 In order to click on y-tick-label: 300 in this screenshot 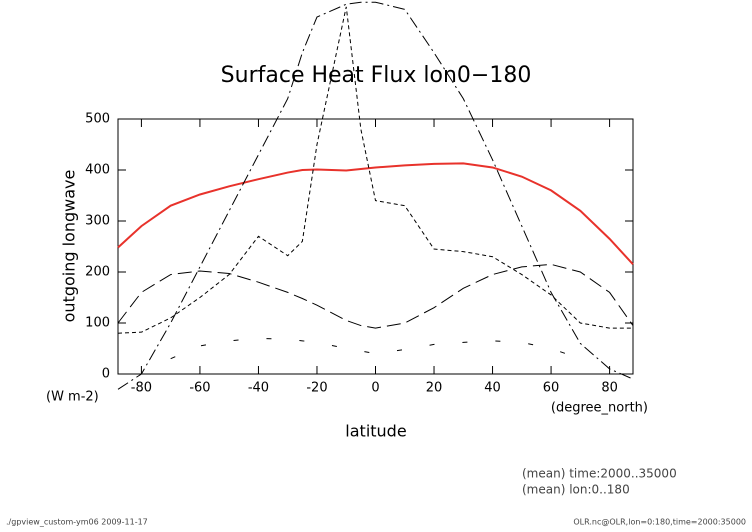, I will do `click(97, 221)`.